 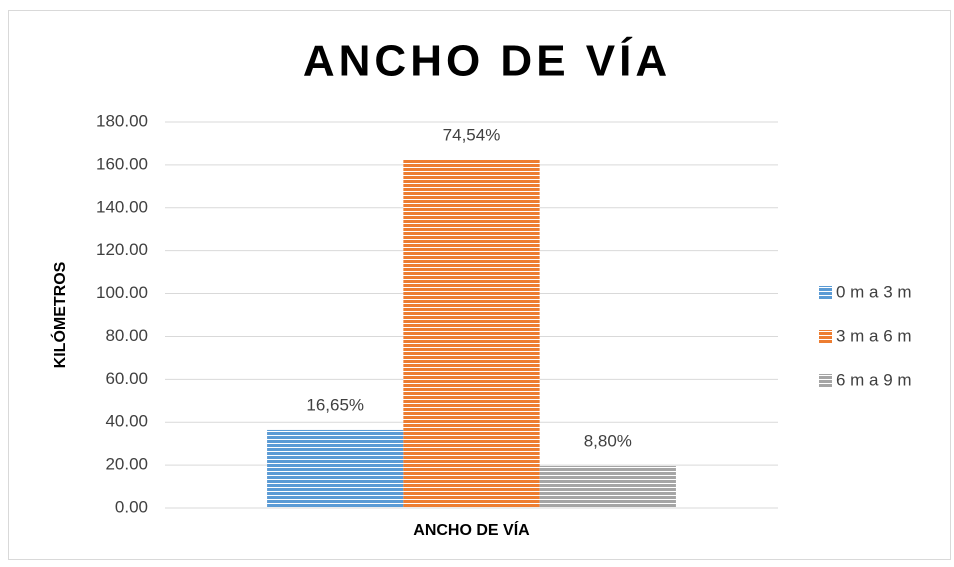 I want to click on y-tick-label: 60.00, so click(x=126, y=378).